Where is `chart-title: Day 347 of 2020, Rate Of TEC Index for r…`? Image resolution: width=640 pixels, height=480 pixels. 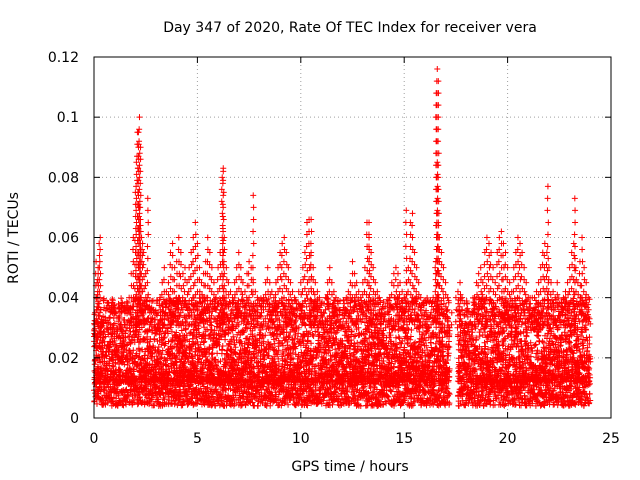 chart-title: Day 347 of 2020, Rate Of TEC Index for r… is located at coordinates (350, 28).